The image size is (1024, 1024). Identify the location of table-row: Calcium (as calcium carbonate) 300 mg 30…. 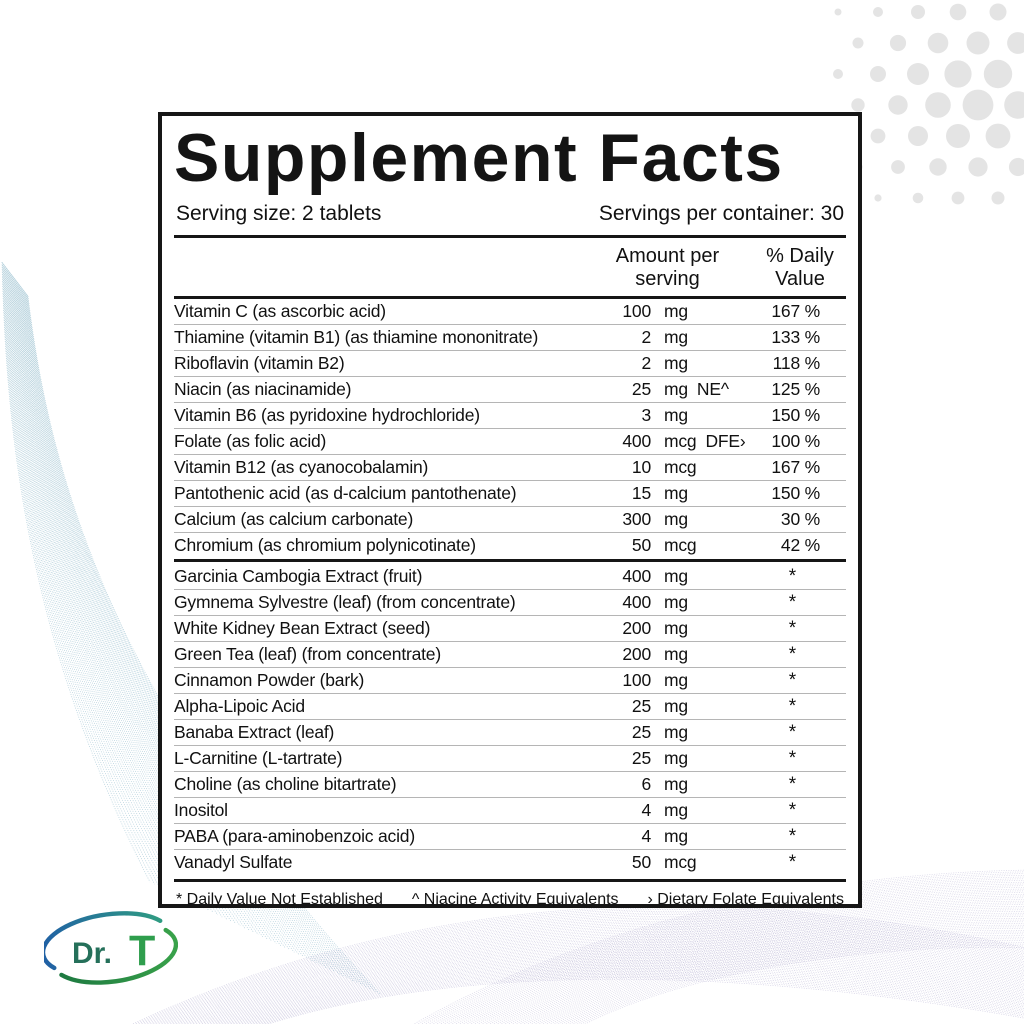
(510, 519).